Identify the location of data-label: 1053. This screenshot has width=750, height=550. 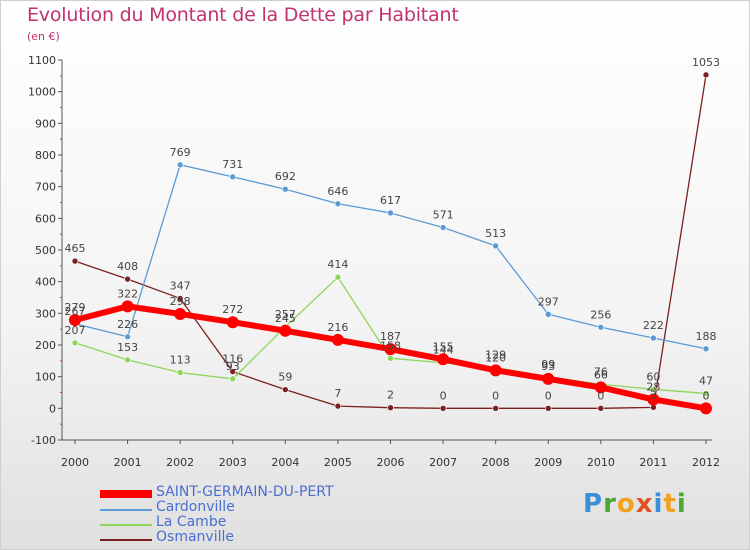
(706, 62).